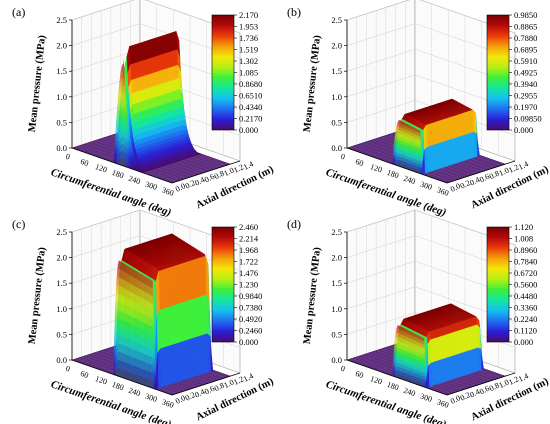  Describe the element at coordinates (525, 73) in the screenshot. I see `colorbar-tick-label: 0.4925` at that location.